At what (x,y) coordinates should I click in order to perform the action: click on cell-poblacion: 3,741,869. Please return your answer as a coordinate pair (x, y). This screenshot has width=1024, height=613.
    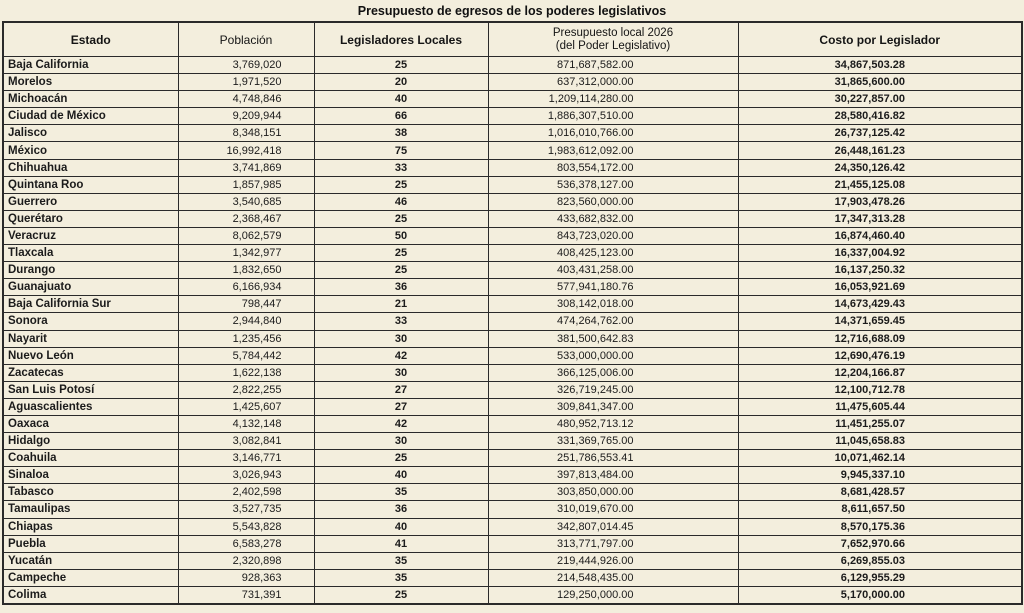
    Looking at the image, I should click on (246, 167).